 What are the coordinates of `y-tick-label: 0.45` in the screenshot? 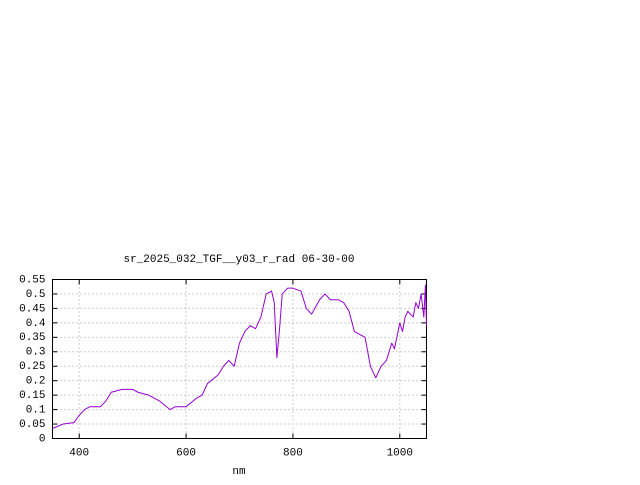 It's located at (32, 309).